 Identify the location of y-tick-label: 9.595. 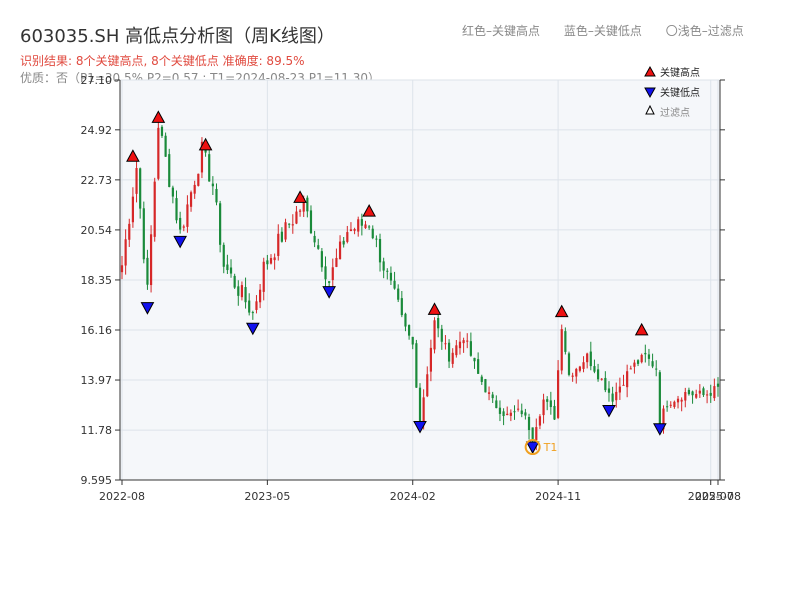
(97, 480).